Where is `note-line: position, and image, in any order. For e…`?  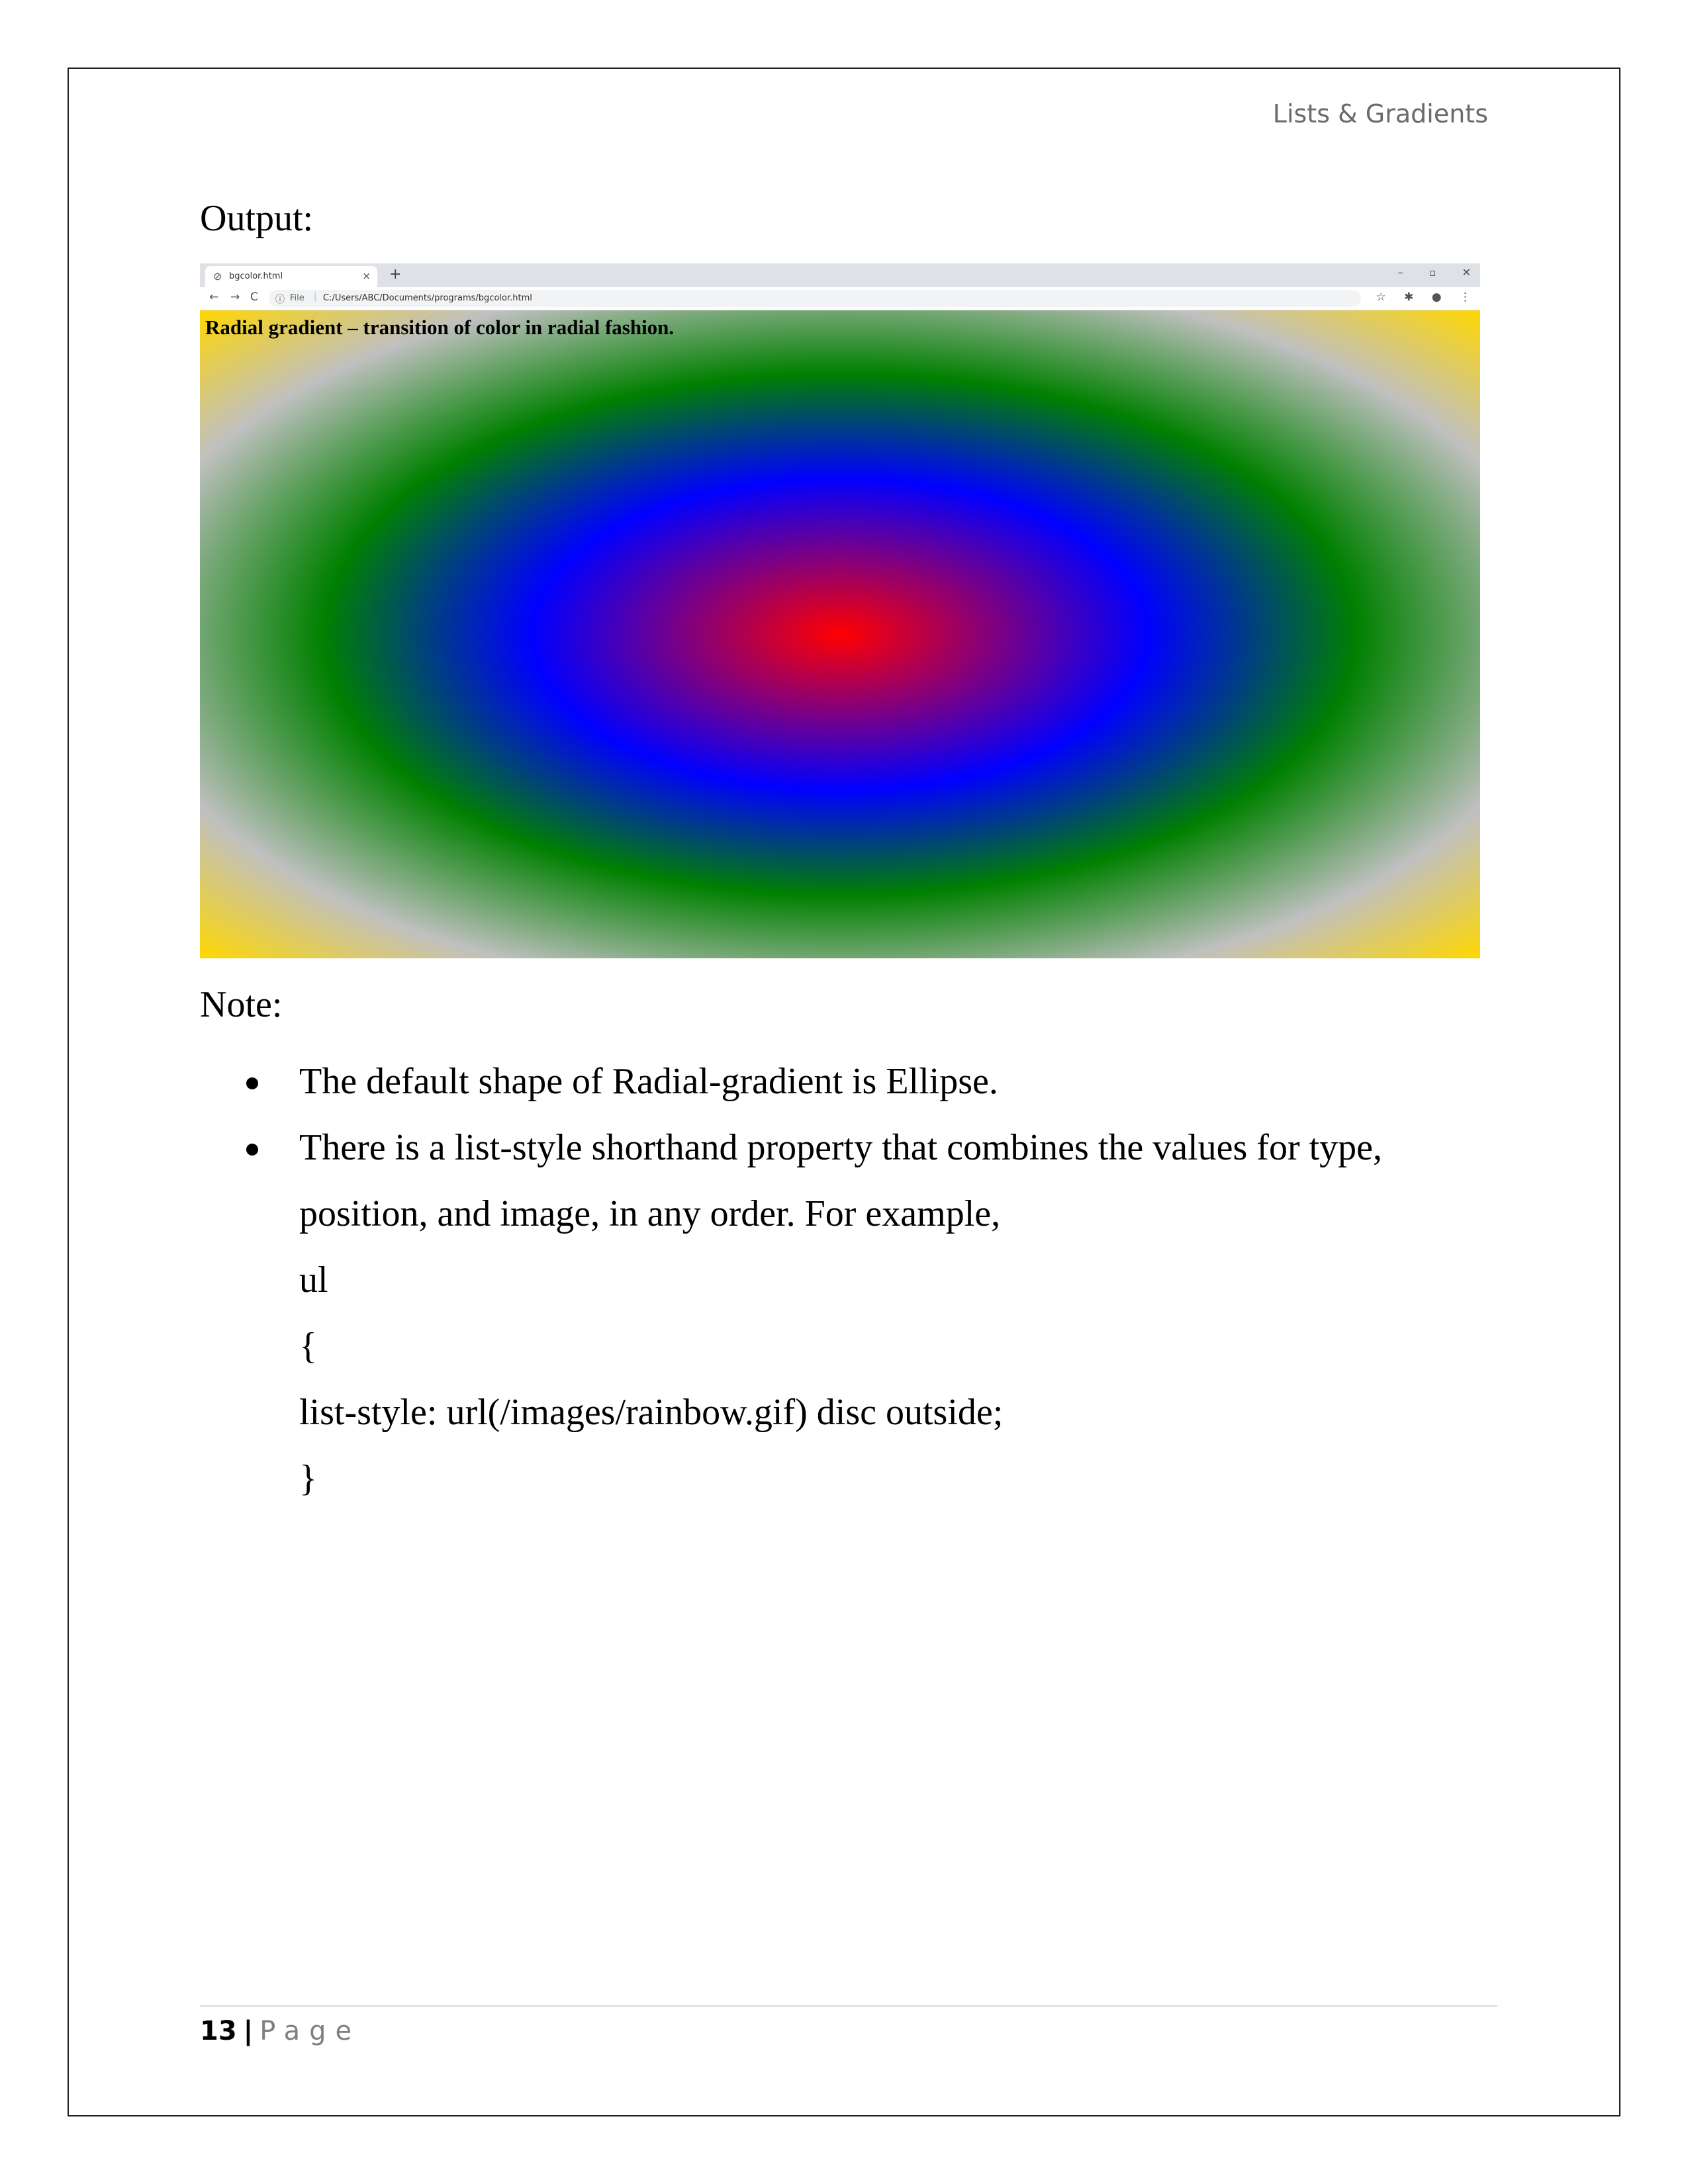
note-line: position, and image, in any order. For e… is located at coordinates (650, 1213).